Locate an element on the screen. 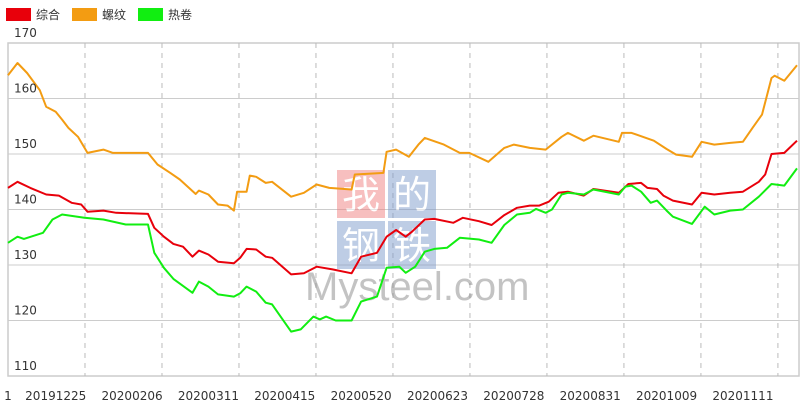  y-tick-label: 160 is located at coordinates (25, 89).